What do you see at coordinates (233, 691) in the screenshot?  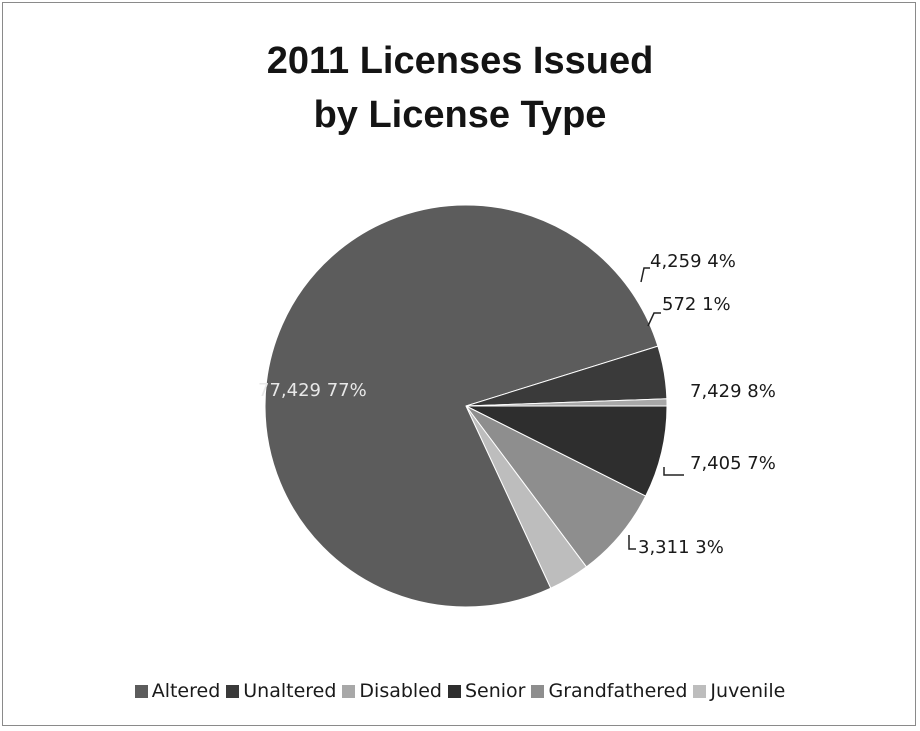 I see `legend-swatch-unaltered` at bounding box center [233, 691].